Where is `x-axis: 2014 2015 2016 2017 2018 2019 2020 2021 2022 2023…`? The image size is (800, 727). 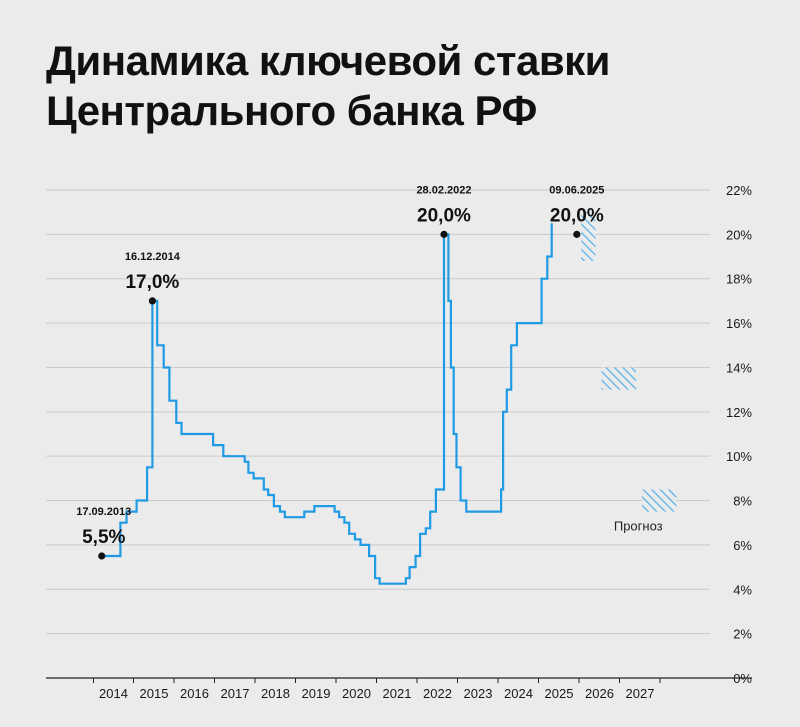
x-axis: 2014 2015 2016 2017 2018 2019 2020 2021 2022 2023… is located at coordinates (399, 689).